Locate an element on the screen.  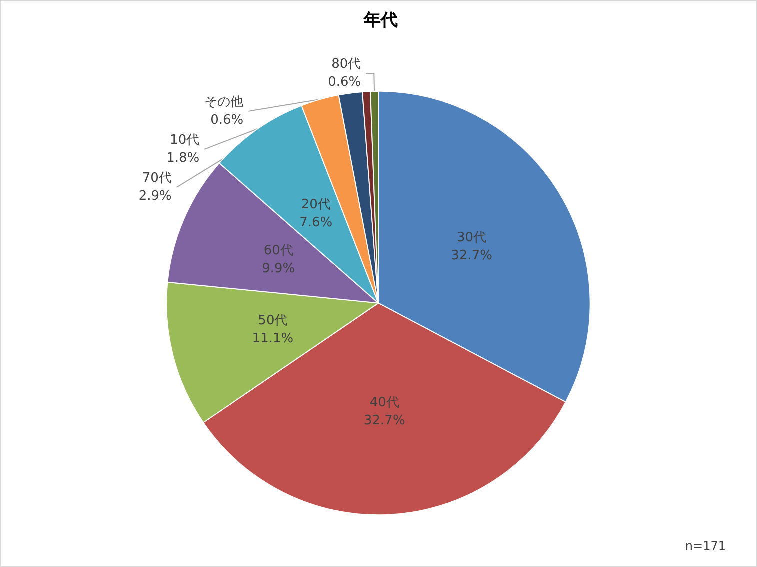
slice-label: その他 is located at coordinates (224, 102).